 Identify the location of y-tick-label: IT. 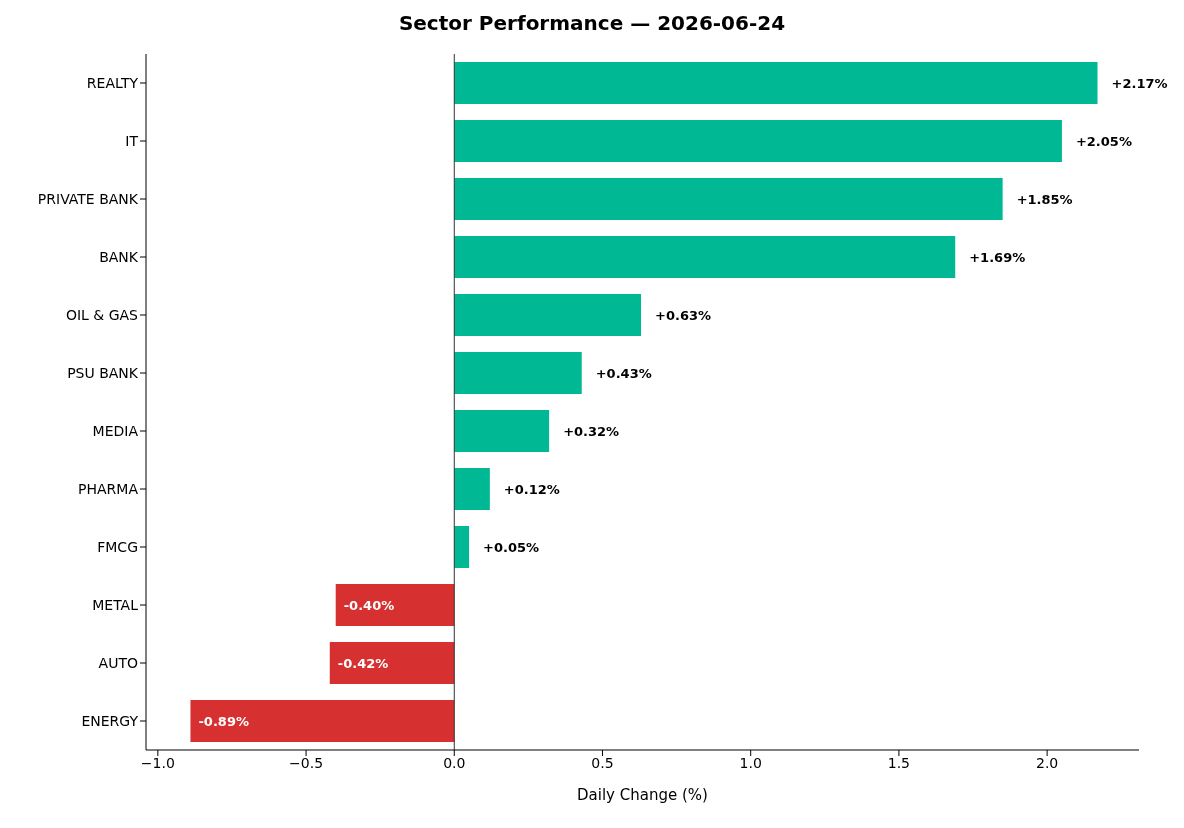
(132, 140).